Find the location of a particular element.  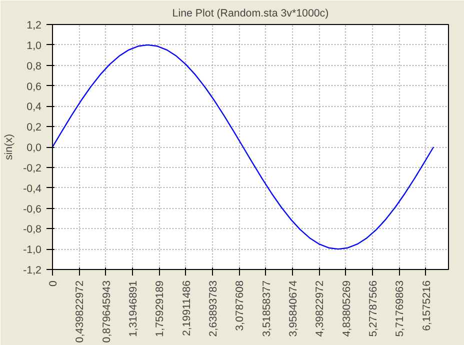

x-tick-label: 2,63893783 is located at coordinates (214, 308).